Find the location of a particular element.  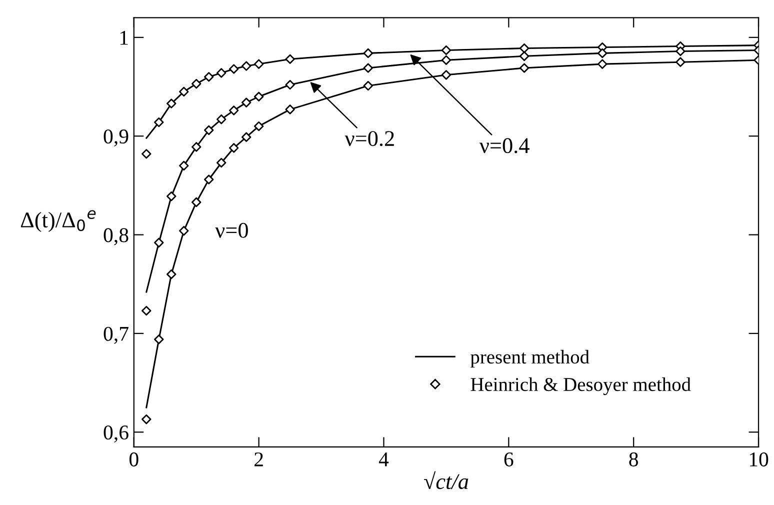

y-tick-label: 0,8 is located at coordinates (116, 237).